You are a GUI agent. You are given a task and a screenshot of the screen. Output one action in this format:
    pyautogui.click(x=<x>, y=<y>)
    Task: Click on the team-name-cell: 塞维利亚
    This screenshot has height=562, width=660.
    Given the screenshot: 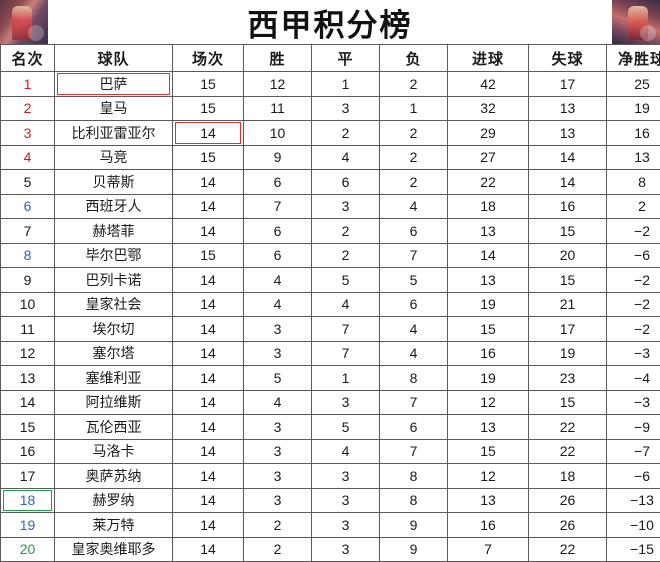 What is the action you would take?
    pyautogui.click(x=114, y=378)
    